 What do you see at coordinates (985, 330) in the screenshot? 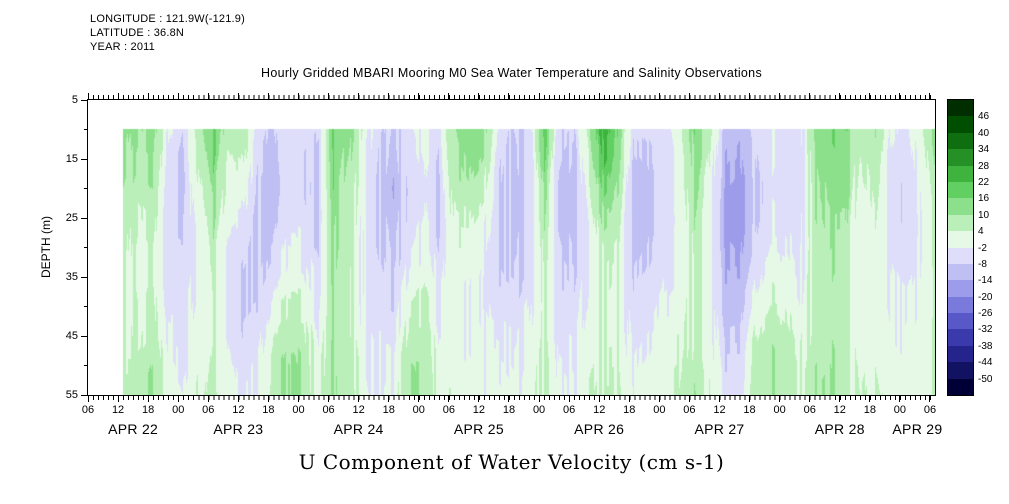
I see `colorbar-tick-label: -32` at bounding box center [985, 330].